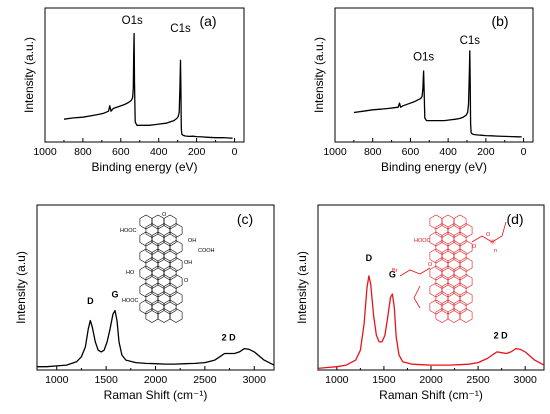 This screenshot has width=550, height=414. Describe the element at coordinates (130, 273) in the screenshot. I see `molecule-label: HO` at that location.